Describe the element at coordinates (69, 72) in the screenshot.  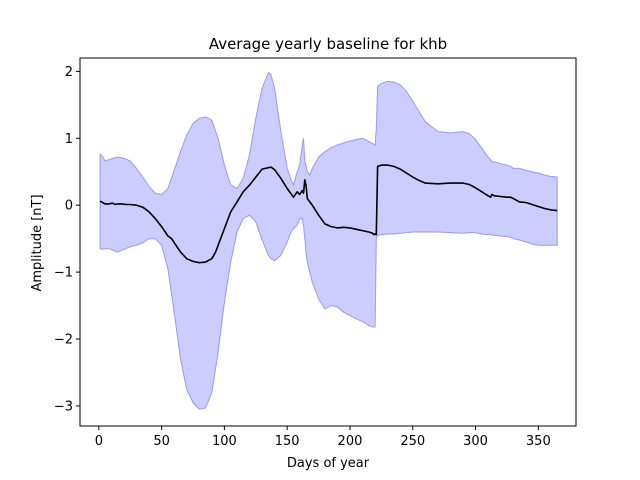
I see `y-tick-label: 2` at that location.